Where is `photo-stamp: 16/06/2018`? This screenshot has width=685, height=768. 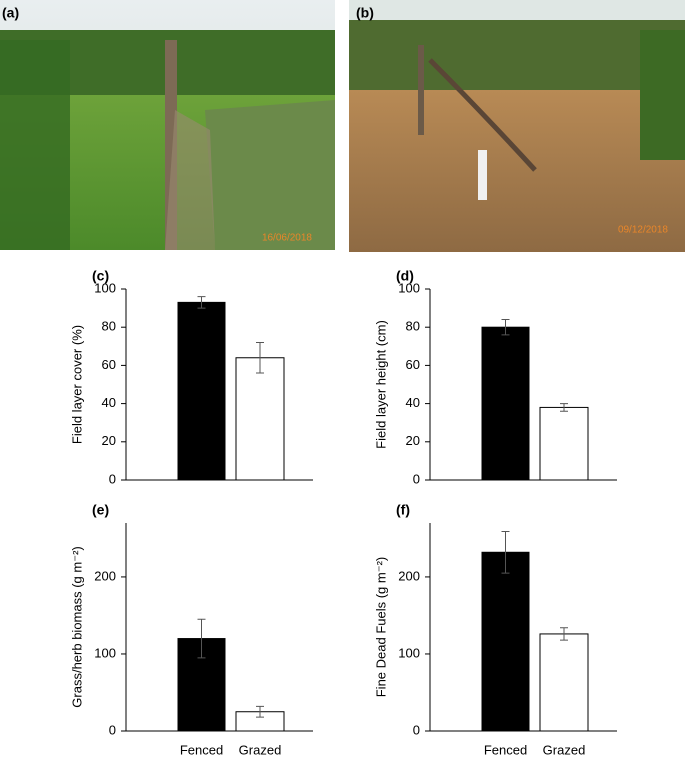 photo-stamp: 16/06/2018 is located at coordinates (287, 238).